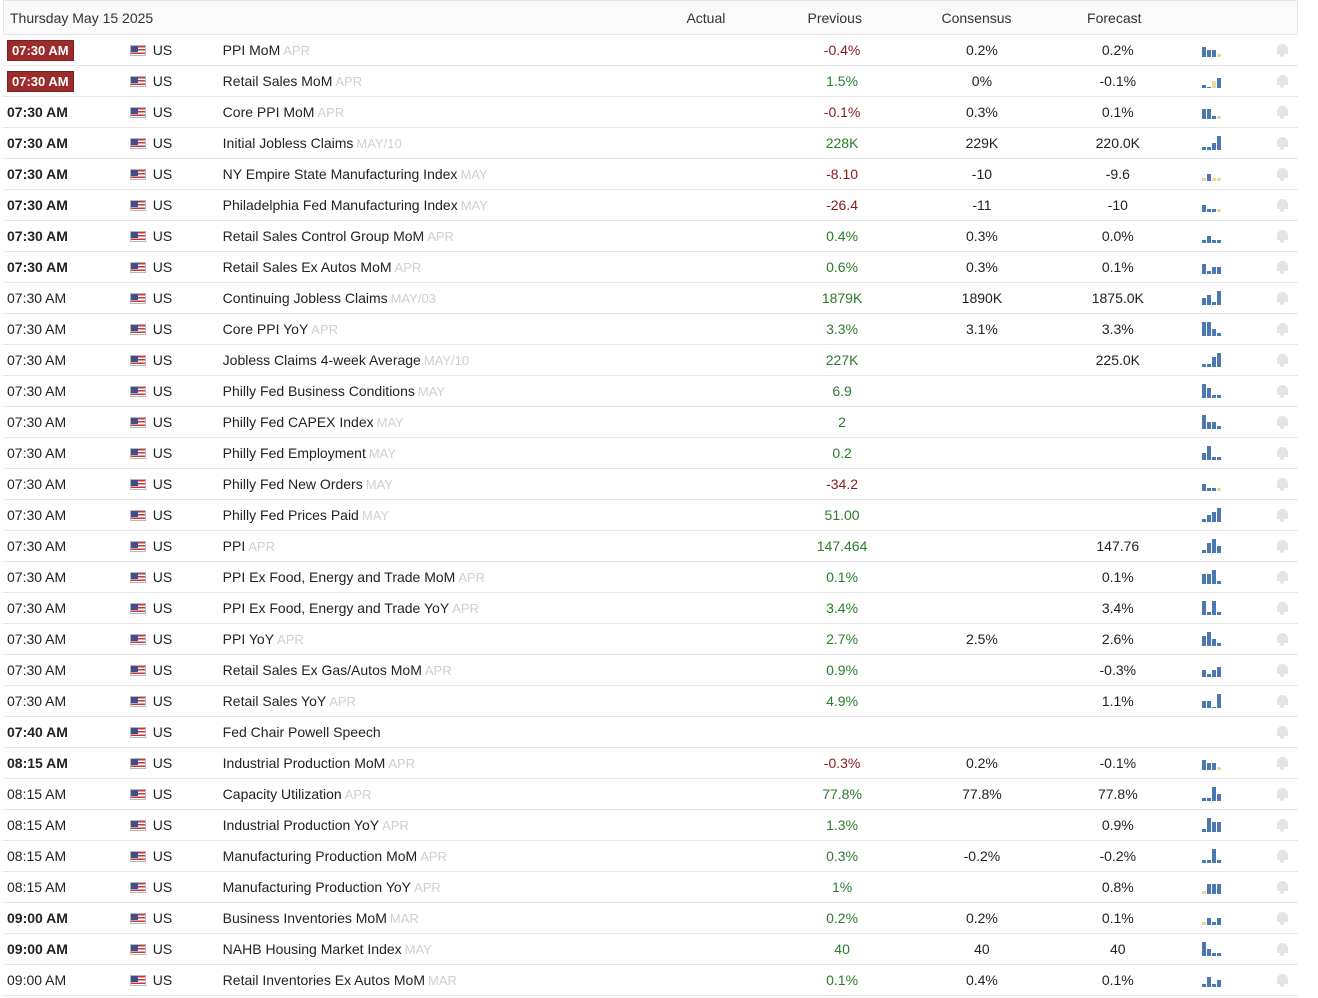 The width and height of the screenshot is (1318, 998). I want to click on event-row: 07:30 AM US Philly Fed CAPEX Index MAY 2, so click(650, 422).